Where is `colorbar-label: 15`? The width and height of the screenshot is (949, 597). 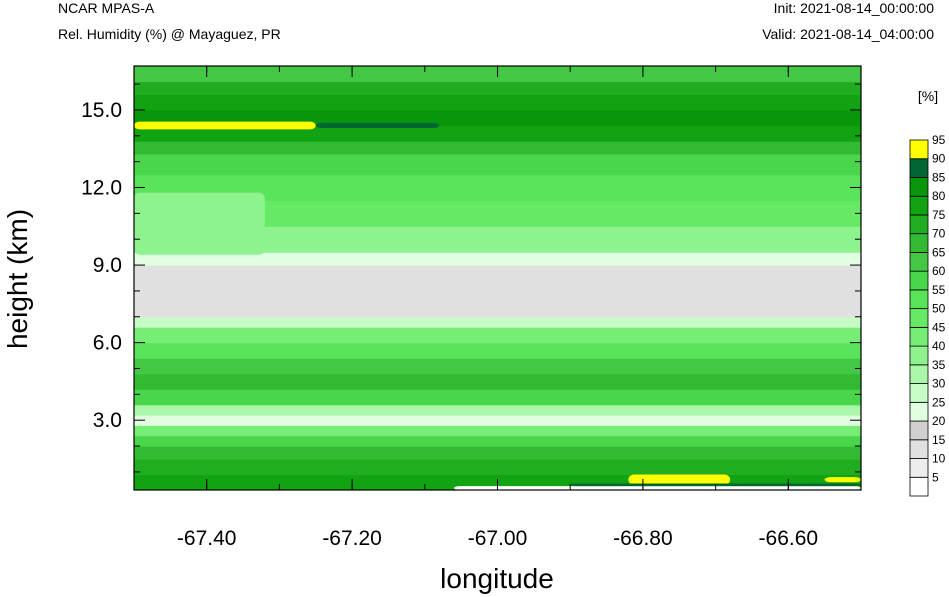
colorbar-label: 15 is located at coordinates (939, 440).